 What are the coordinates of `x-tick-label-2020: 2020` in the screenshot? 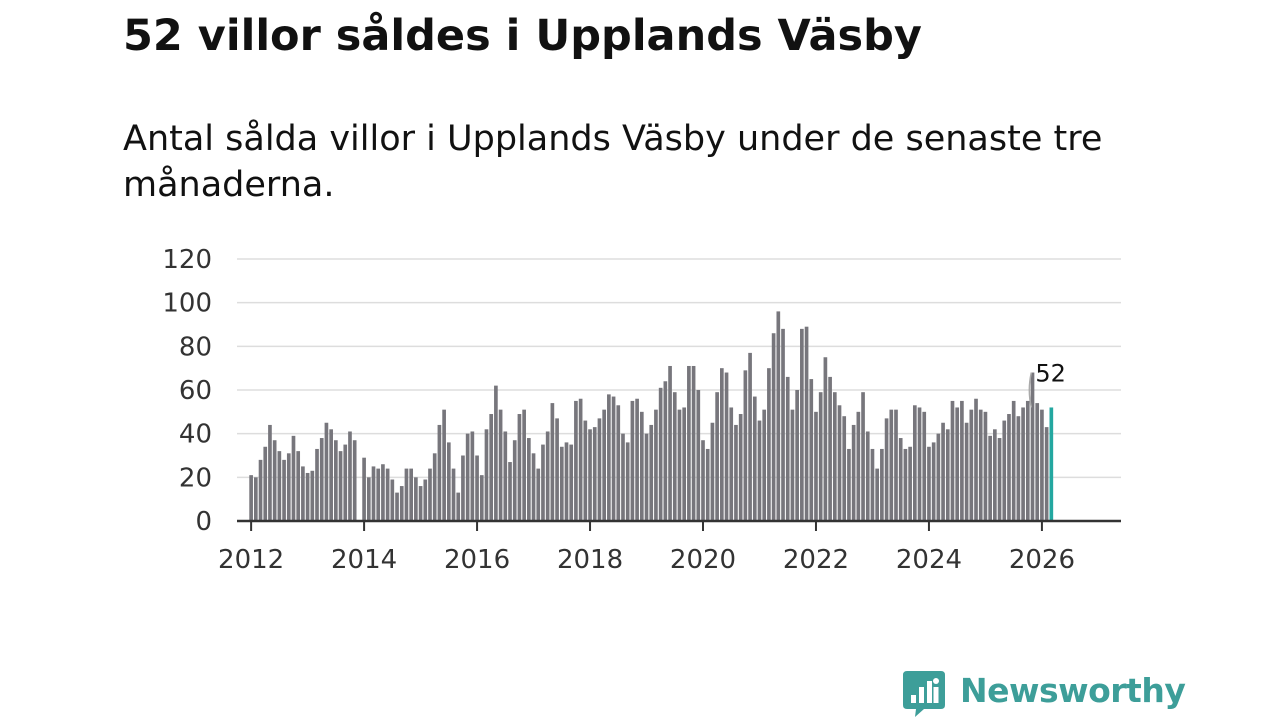 It's located at (703, 560).